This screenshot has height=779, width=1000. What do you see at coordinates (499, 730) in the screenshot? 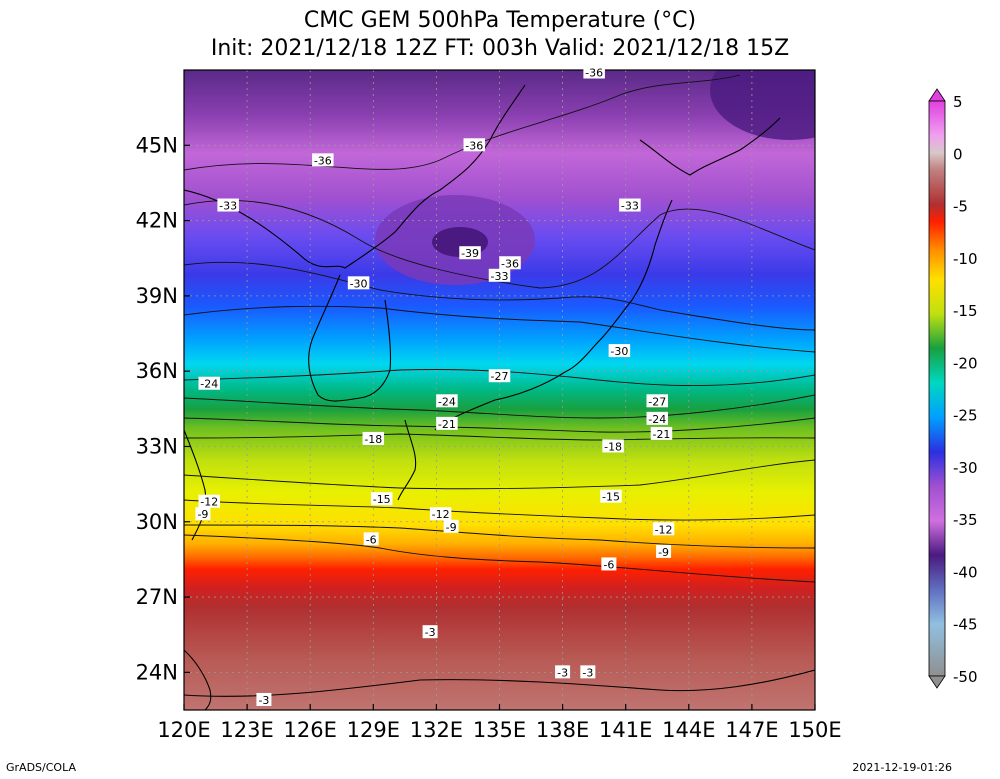
I see `lon-tick-label: 135E` at bounding box center [499, 730].